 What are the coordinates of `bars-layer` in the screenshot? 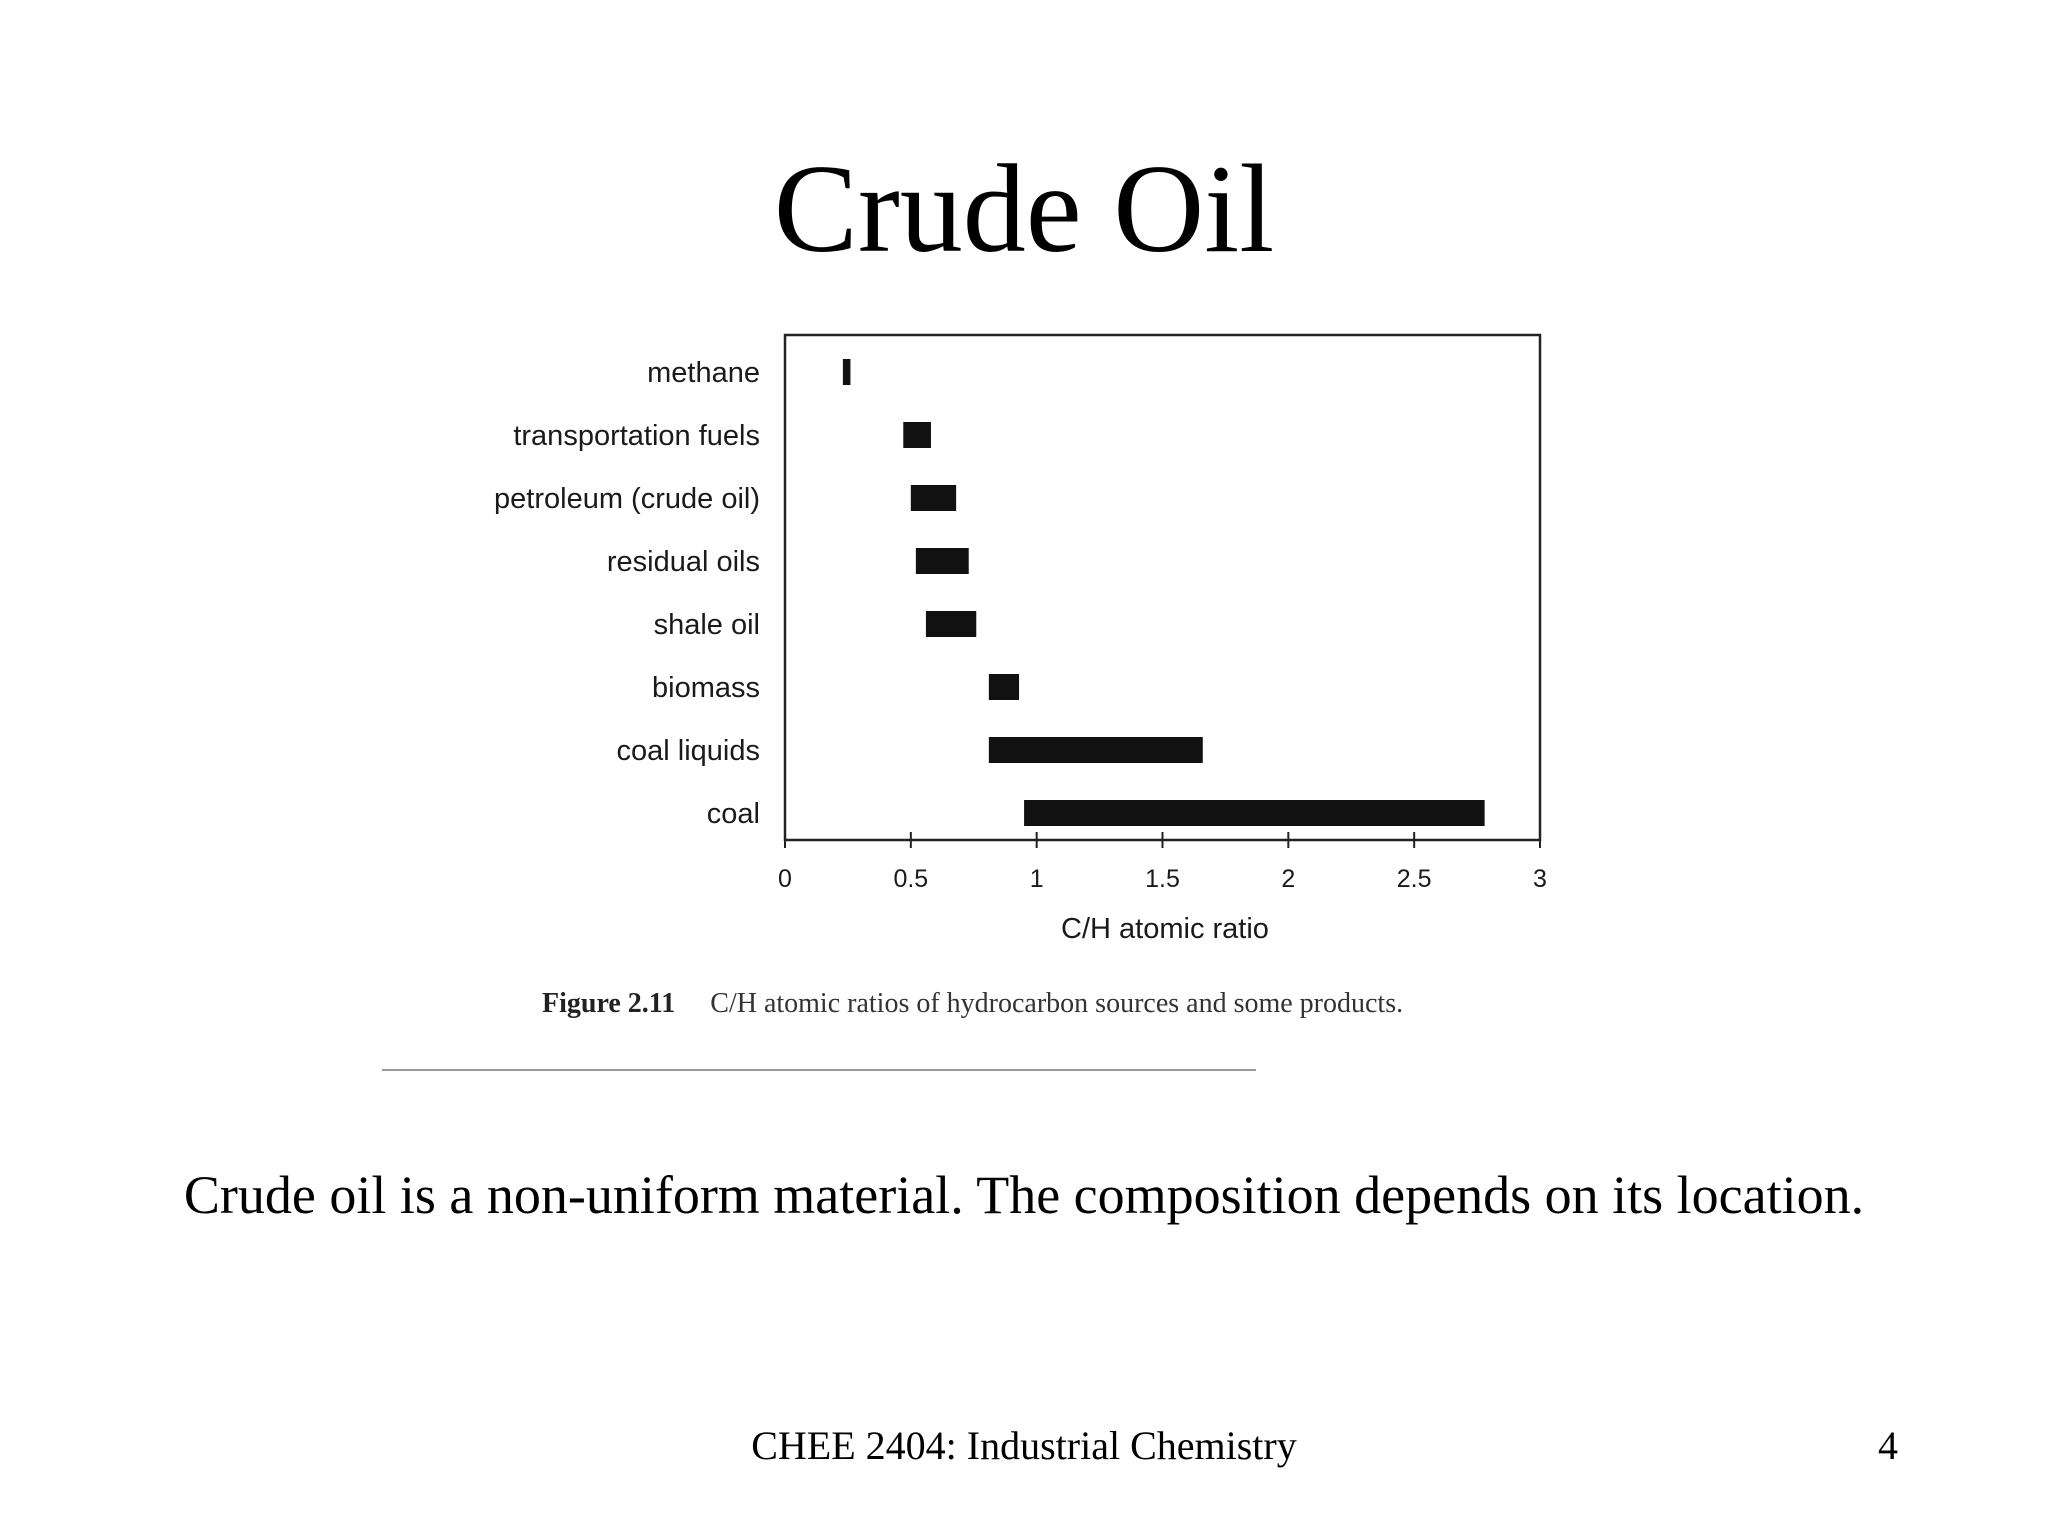 It's located at (1163, 592).